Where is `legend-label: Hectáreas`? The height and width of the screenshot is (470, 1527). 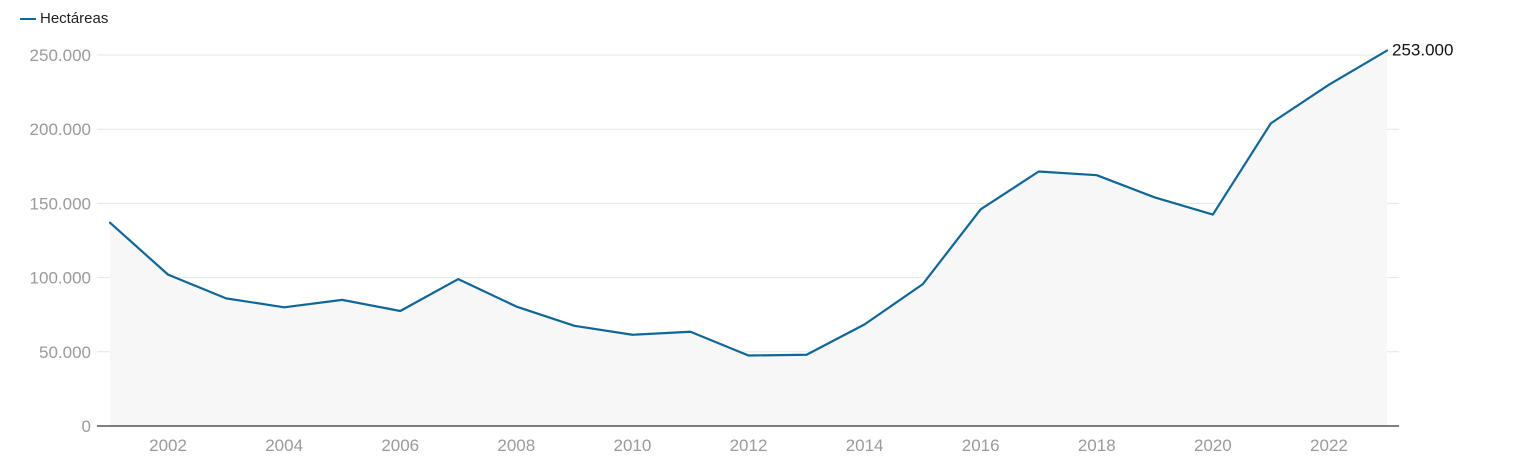
legend-label: Hectáreas is located at coordinates (74, 18).